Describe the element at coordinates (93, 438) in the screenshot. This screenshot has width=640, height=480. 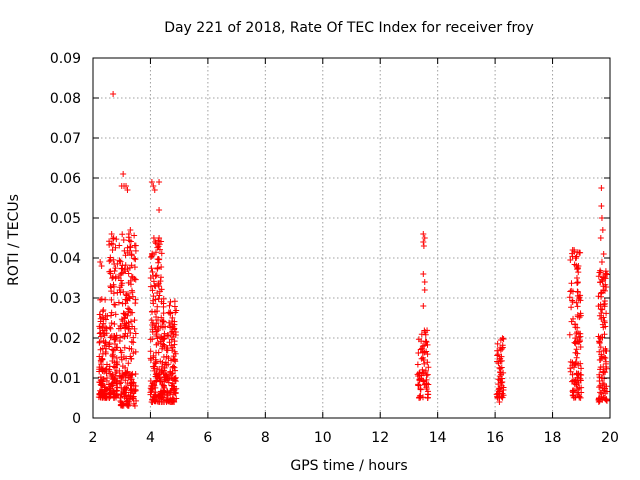
I see `x-tick-label: 2` at that location.